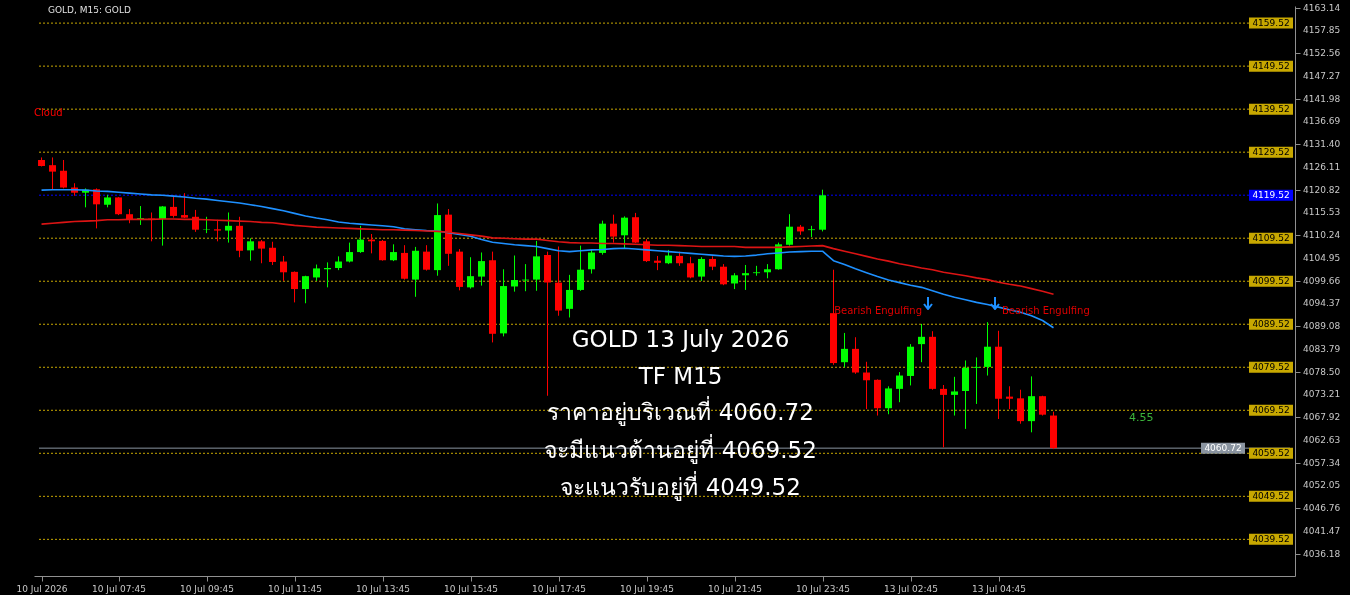 The width and height of the screenshot is (1350, 595). Describe the element at coordinates (1322, 530) in the screenshot. I see `y-tick-label: 4041.47` at that location.